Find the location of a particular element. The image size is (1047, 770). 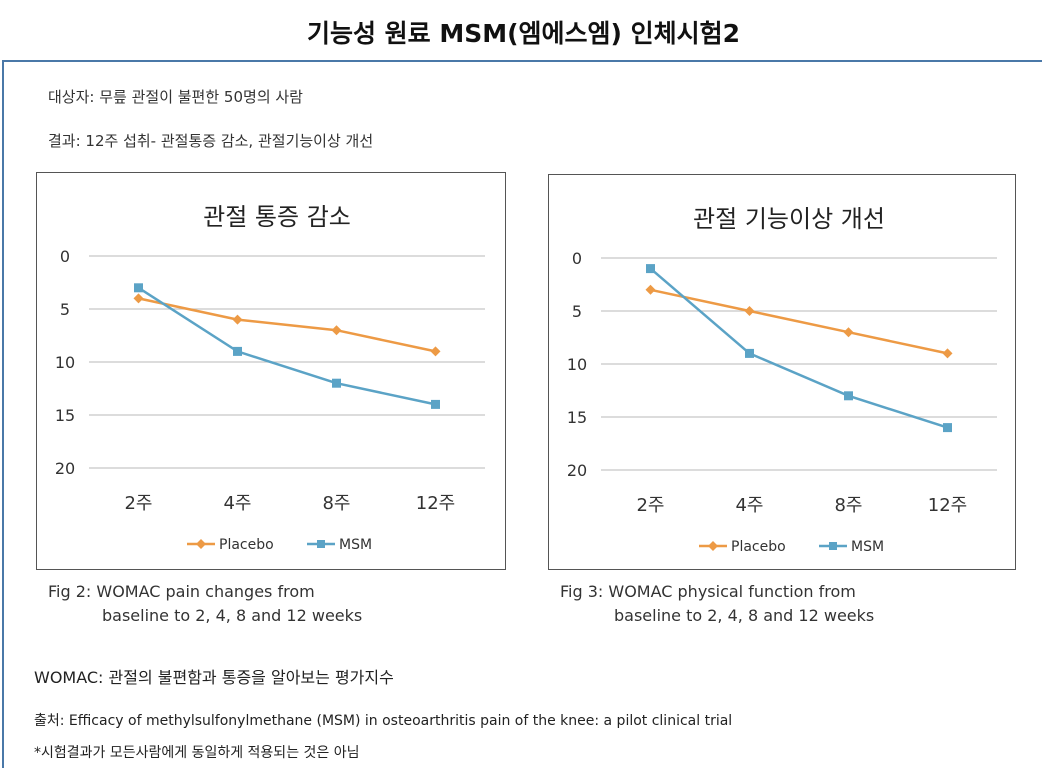

caption-line-1: Fig 2: WOMAC pain changes from is located at coordinates (181, 591).